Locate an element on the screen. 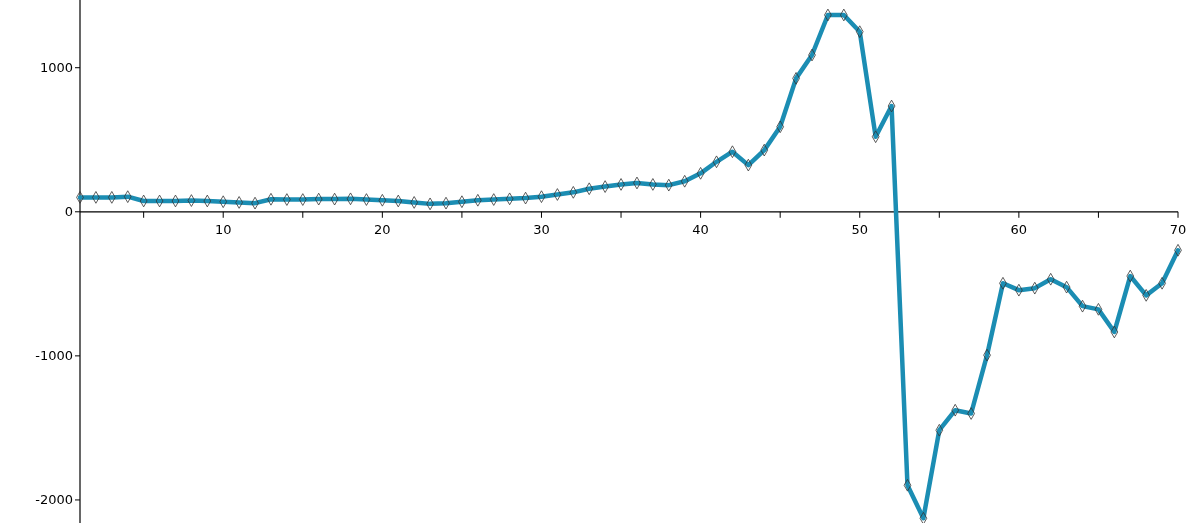 The height and width of the screenshot is (523, 1192). x-tick-label: 50 is located at coordinates (860, 229).